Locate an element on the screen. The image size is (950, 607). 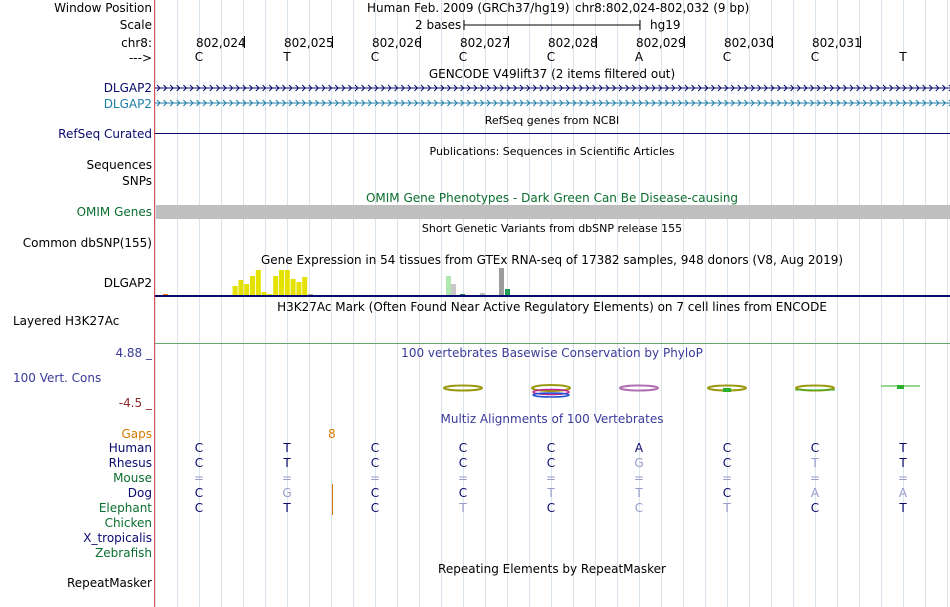
phylop-track-label: 100 Vert. Cons is located at coordinates (57, 378).